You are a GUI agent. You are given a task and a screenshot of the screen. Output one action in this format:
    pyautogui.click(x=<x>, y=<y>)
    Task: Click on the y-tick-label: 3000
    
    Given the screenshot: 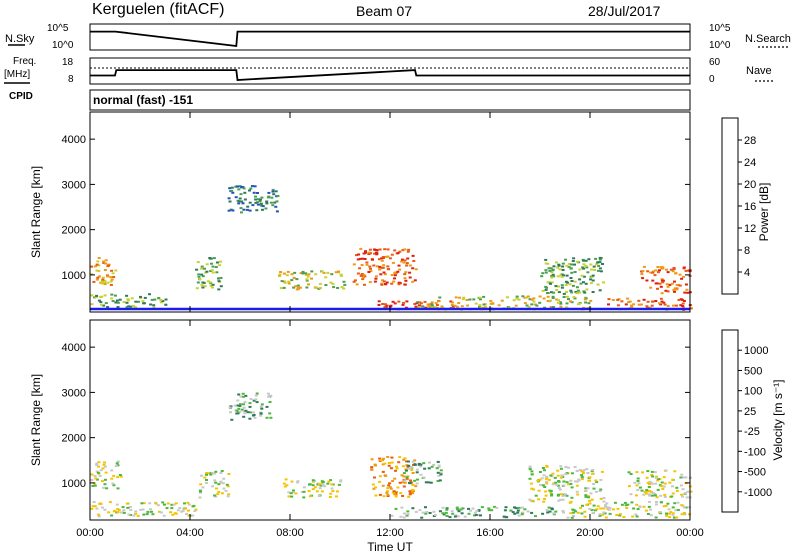 What is the action you would take?
    pyautogui.click(x=74, y=393)
    